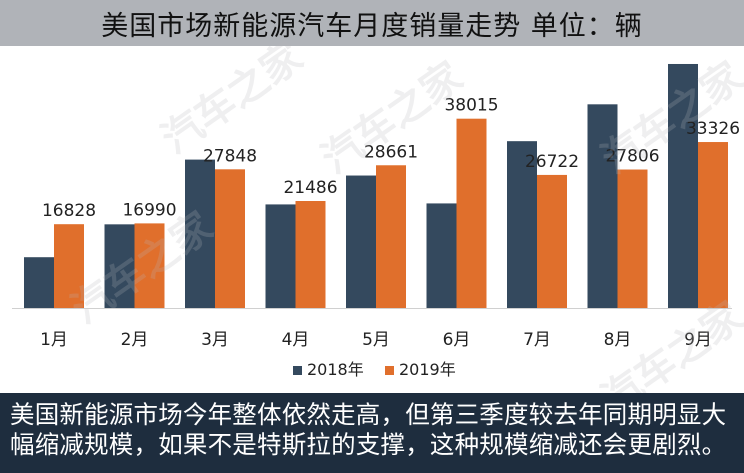 The width and height of the screenshot is (744, 473). What do you see at coordinates (471, 106) in the screenshot?
I see `data-label-6月: 38015` at bounding box center [471, 106].